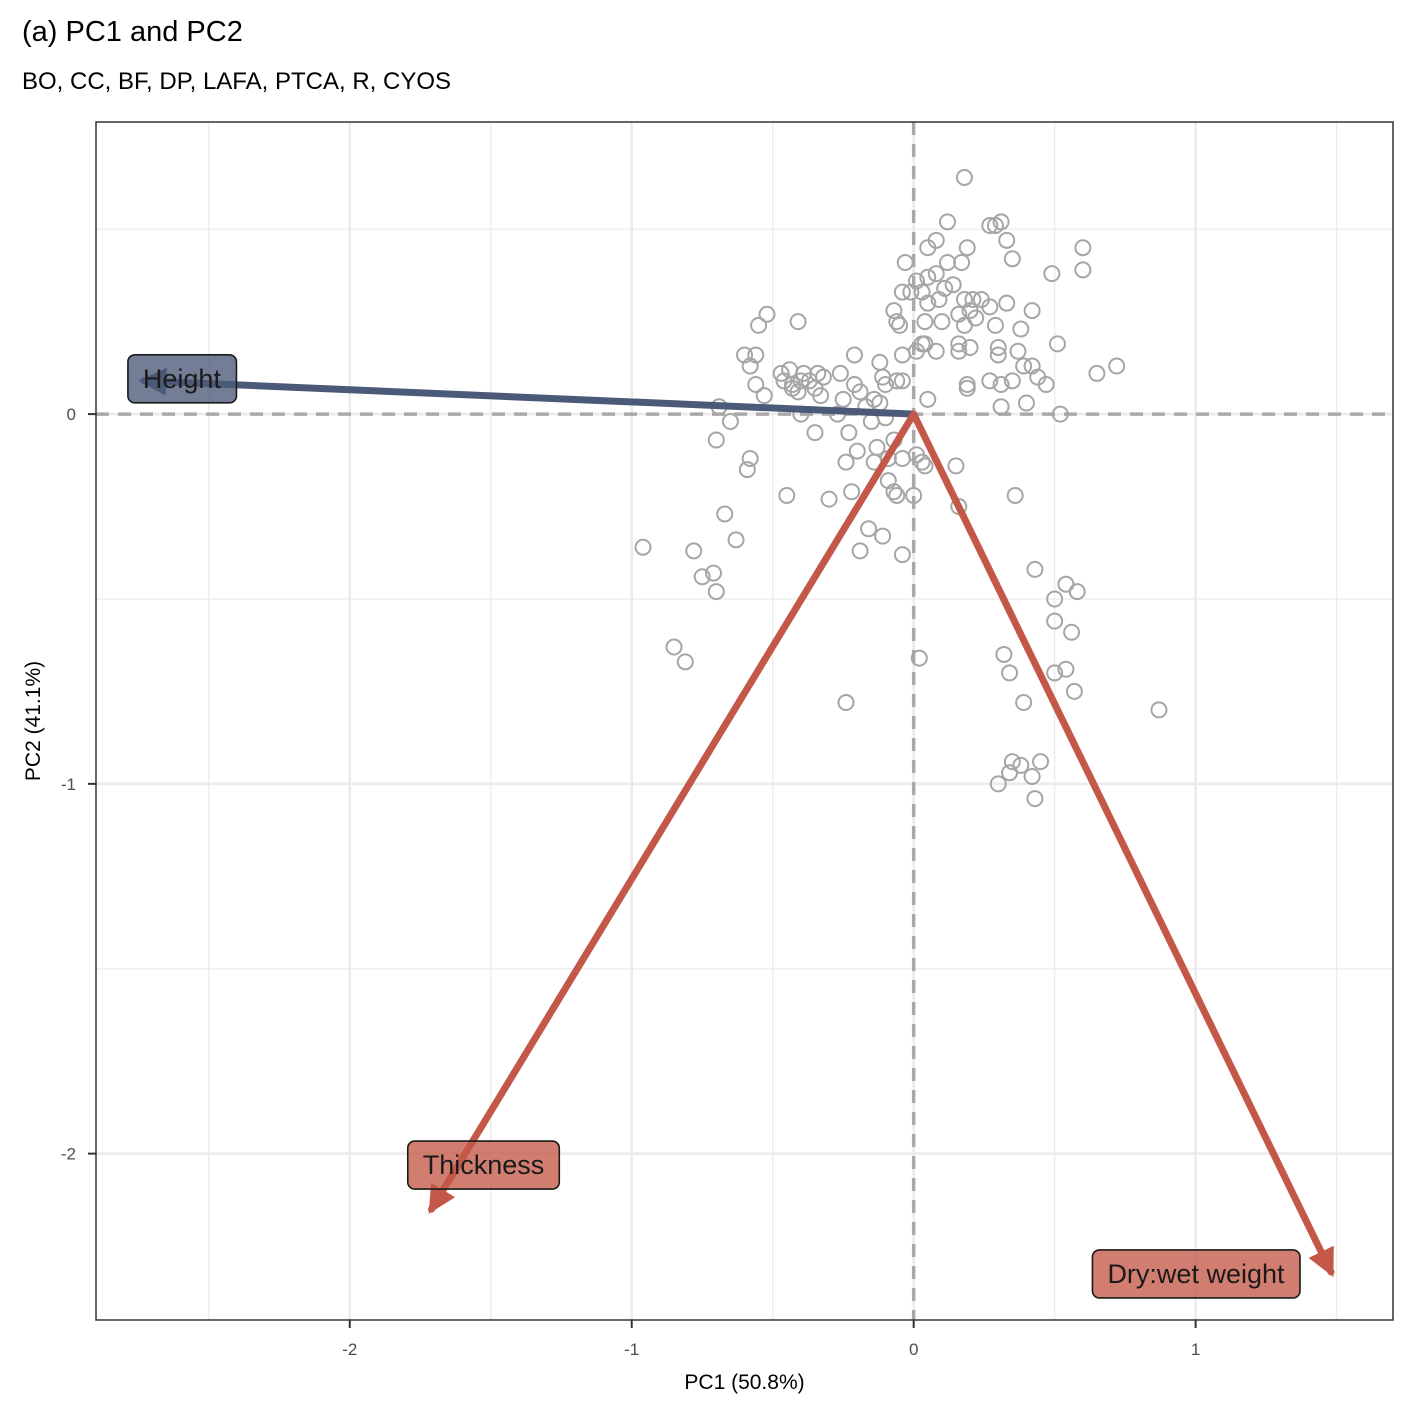 This screenshot has width=1417, height=1417. I want to click on vector-label: Dry:wet weight, so click(1196, 1274).